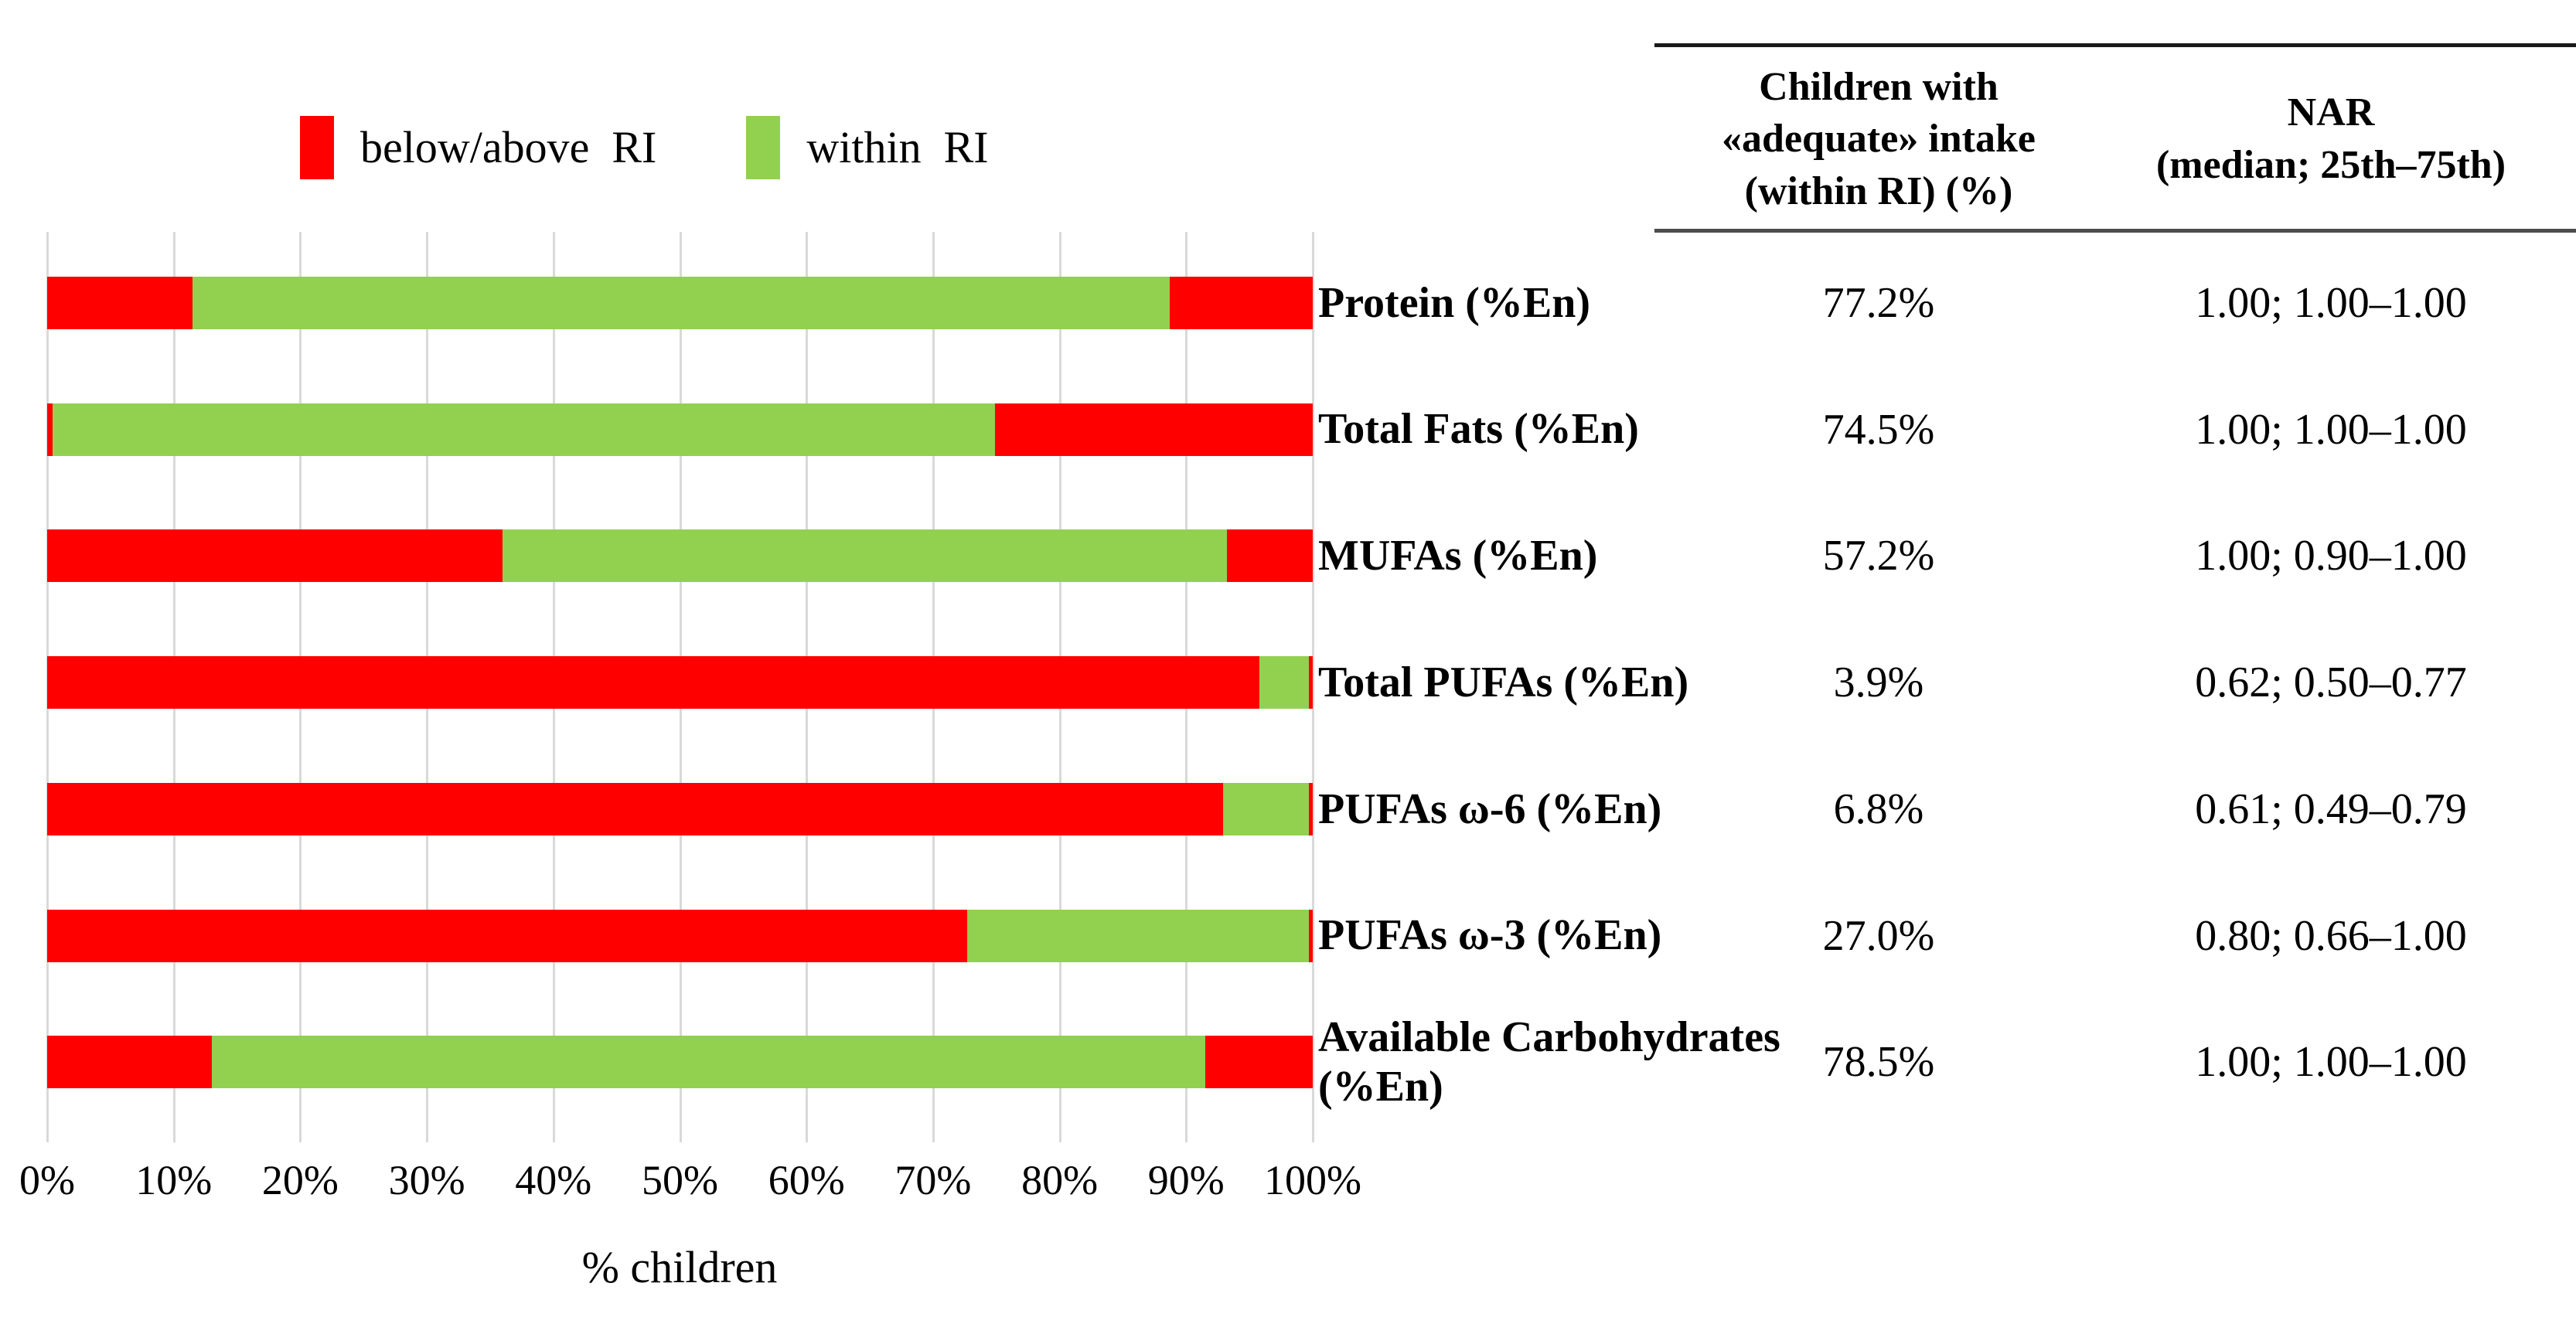  Describe the element at coordinates (1878, 936) in the screenshot. I see `cell-adequate-pufas-3-en: 27.0%` at that location.